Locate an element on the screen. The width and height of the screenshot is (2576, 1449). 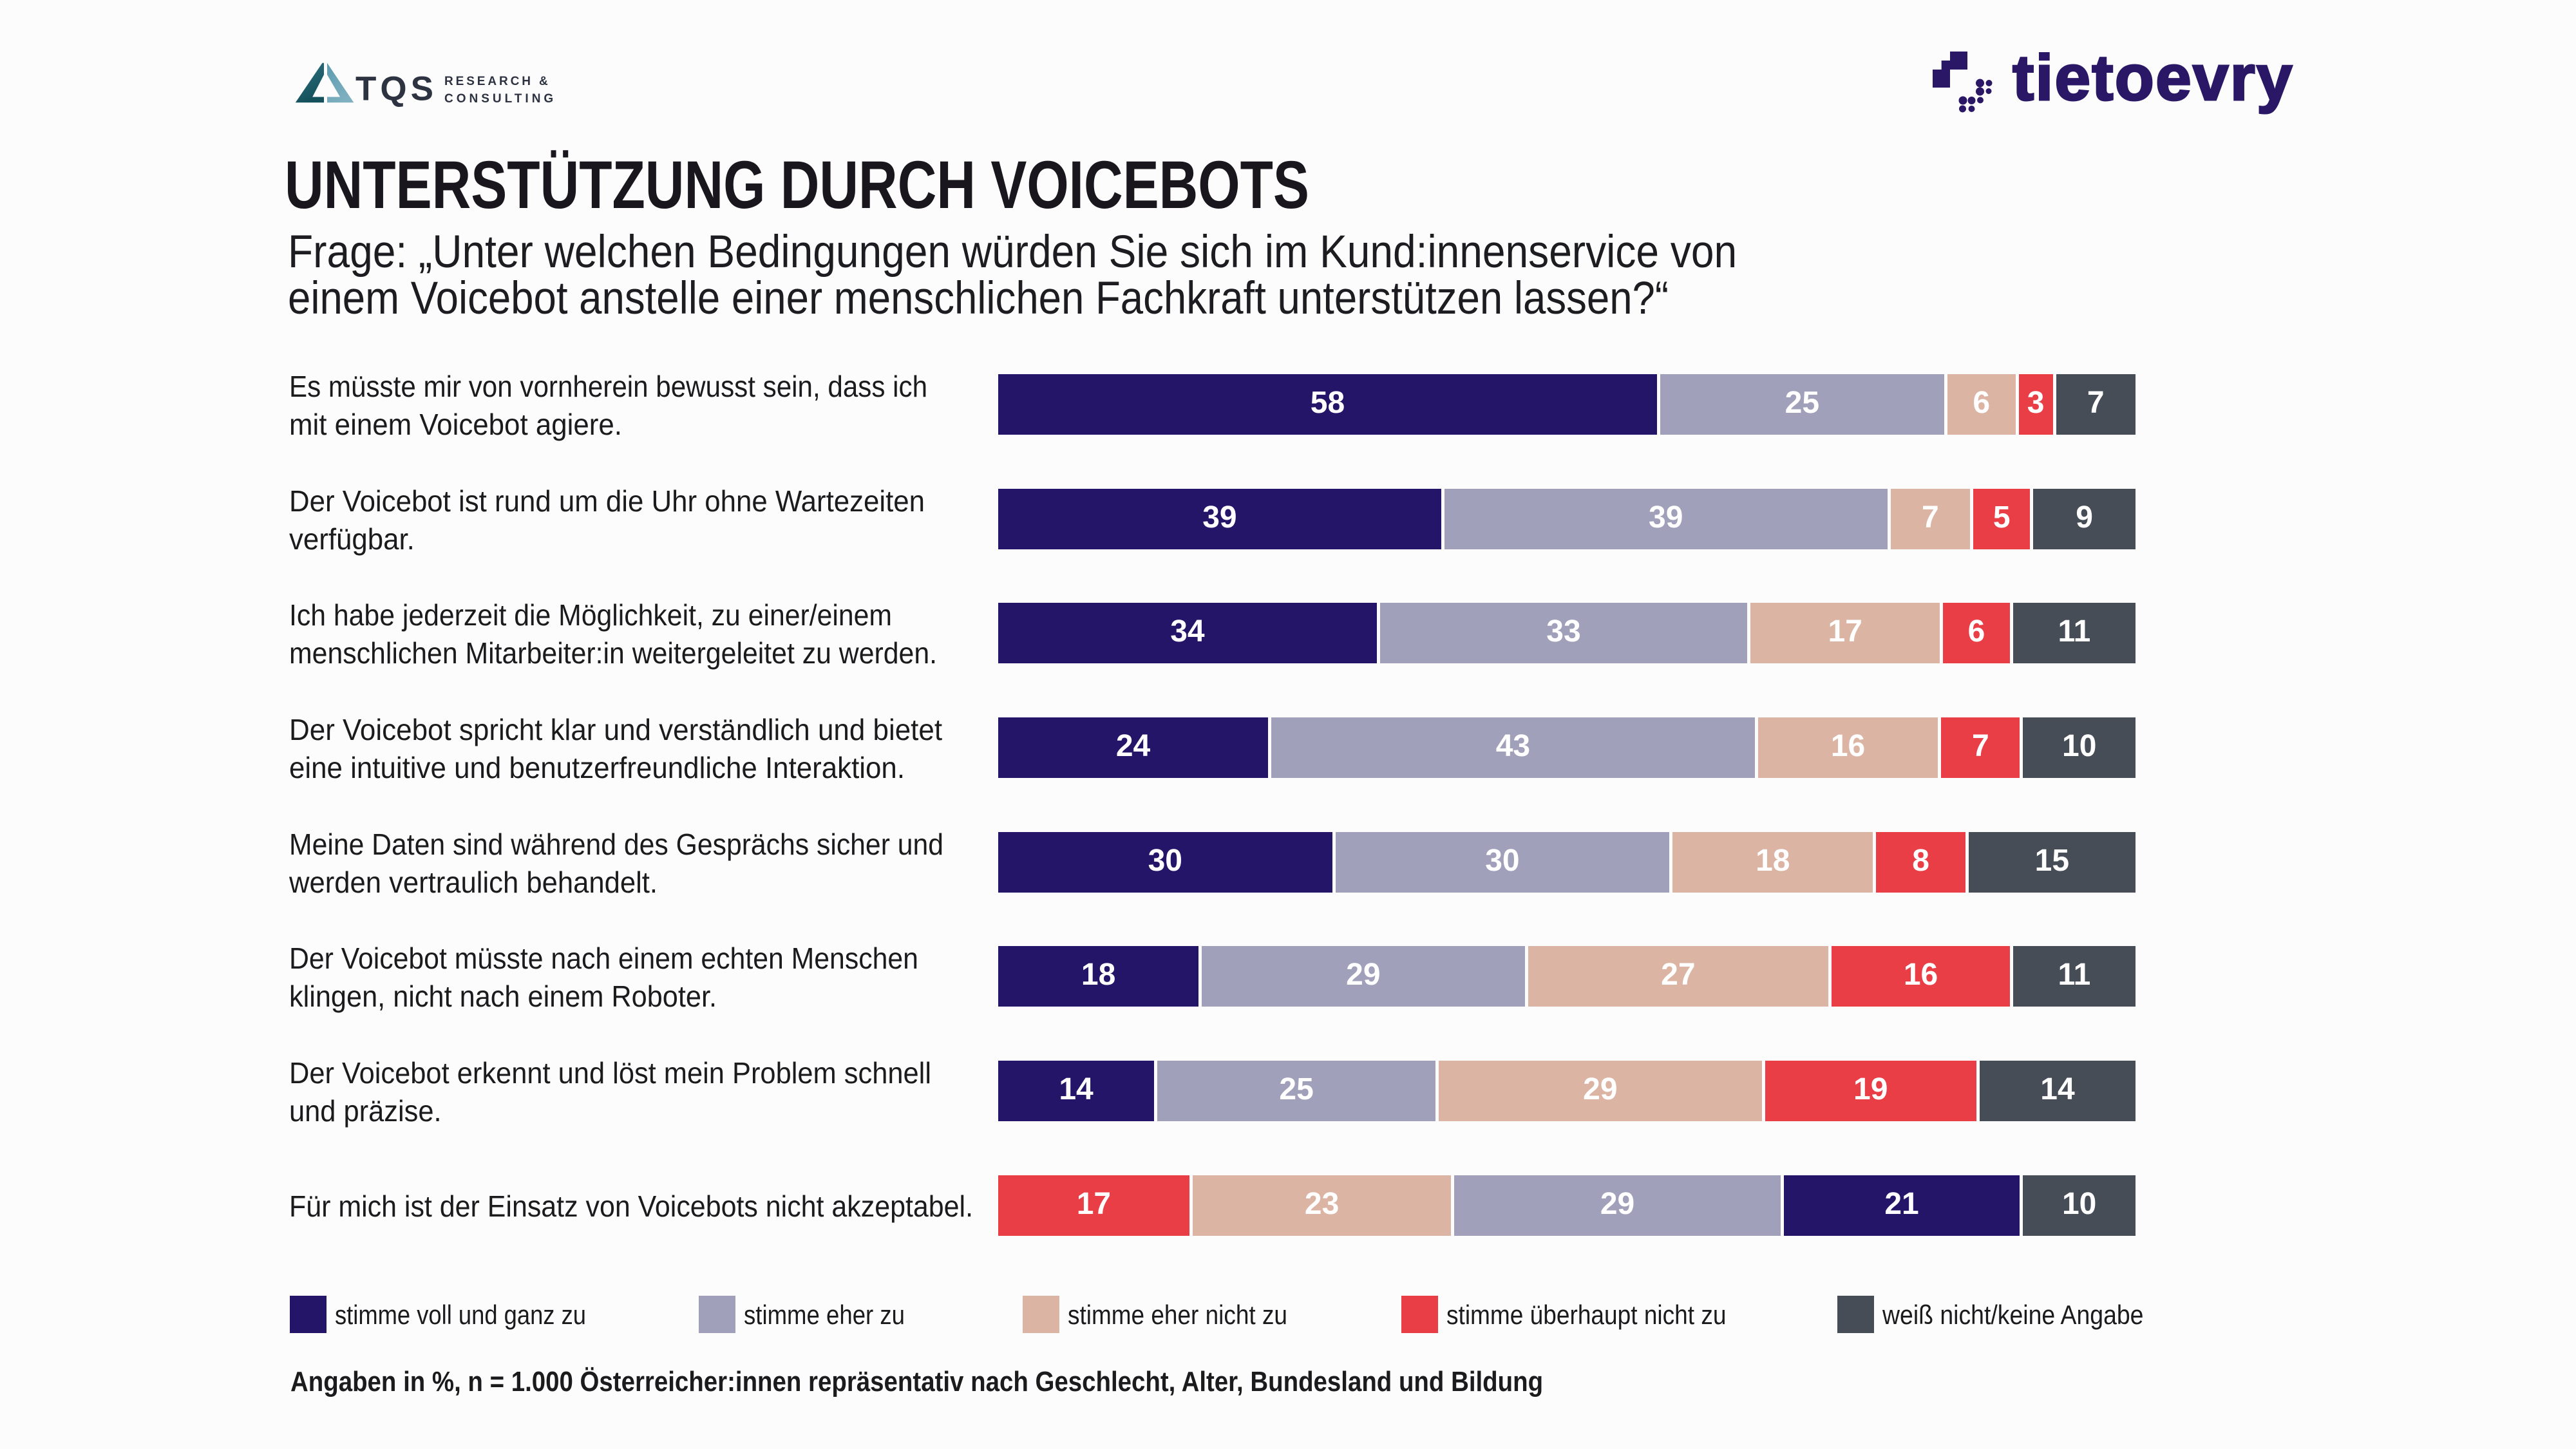
svg-text: TQS is located at coordinates (396, 89).